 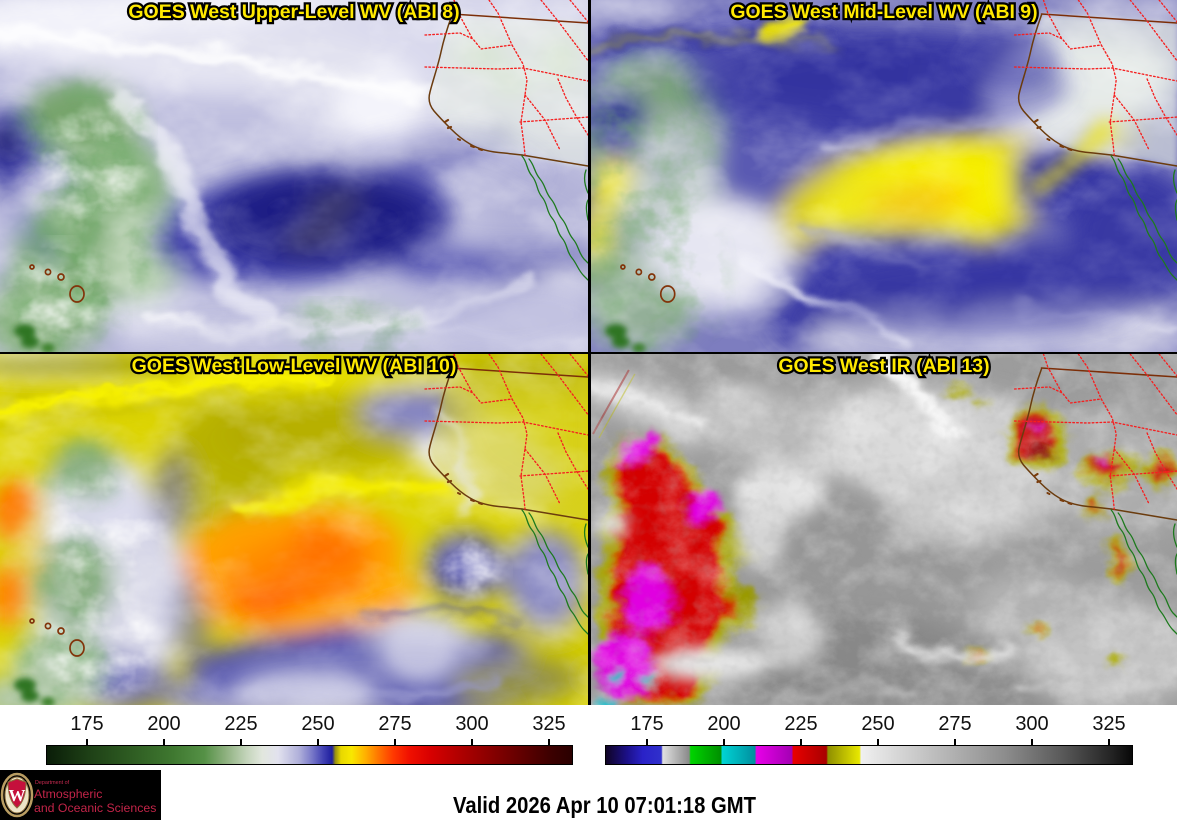 I want to click on svg-text: and Oceanic Sciences, so click(x=95, y=808).